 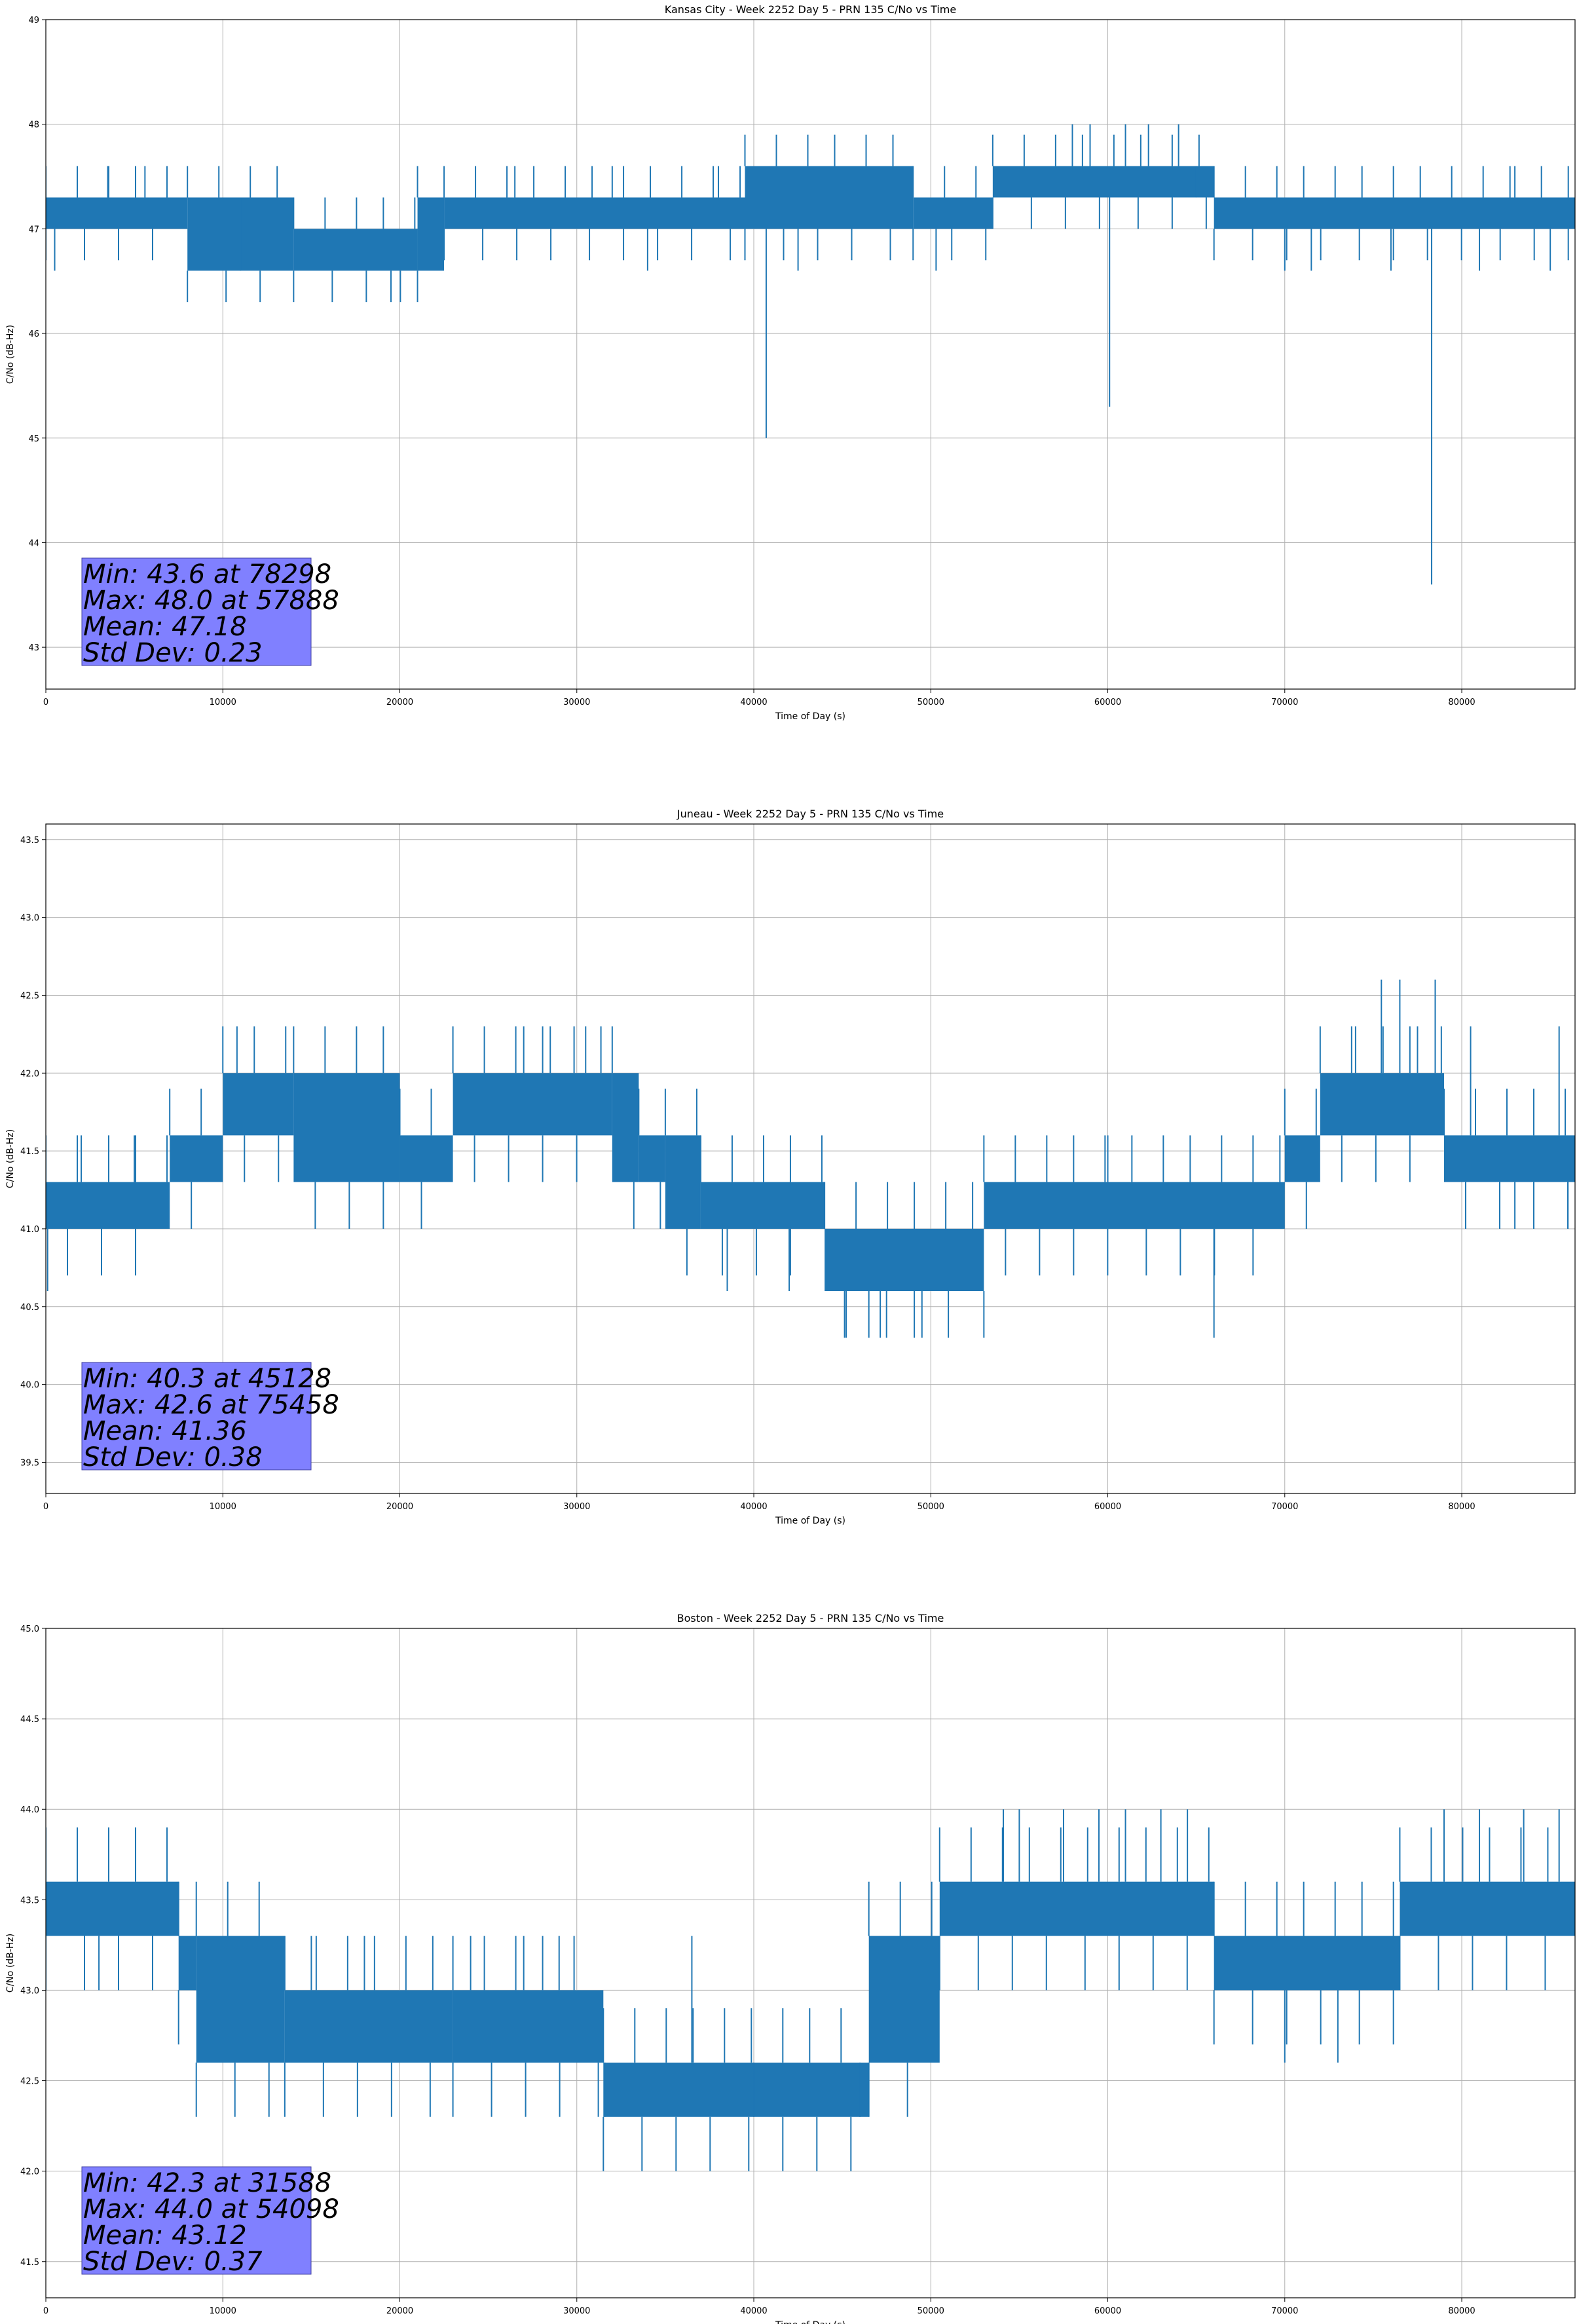 I want to click on y-tick-label: 44, so click(x=33, y=543).